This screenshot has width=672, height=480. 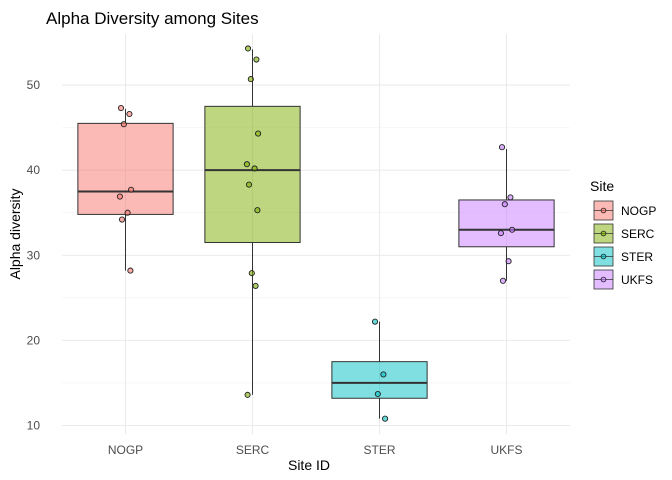 What do you see at coordinates (125, 168) in the screenshot?
I see `box-nogp` at bounding box center [125, 168].